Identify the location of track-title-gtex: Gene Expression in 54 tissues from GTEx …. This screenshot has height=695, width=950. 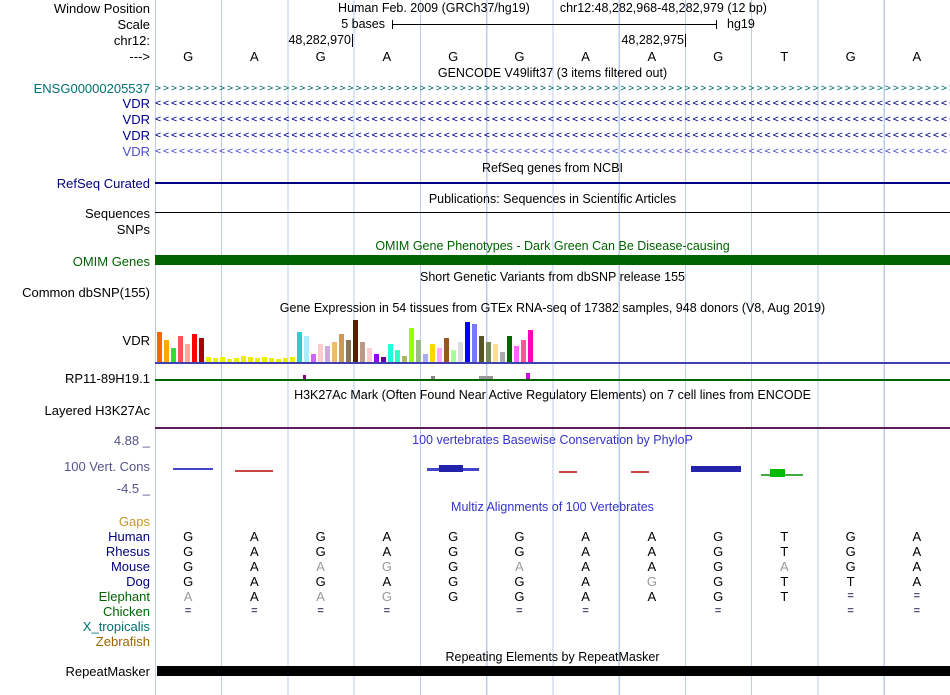
(552, 308).